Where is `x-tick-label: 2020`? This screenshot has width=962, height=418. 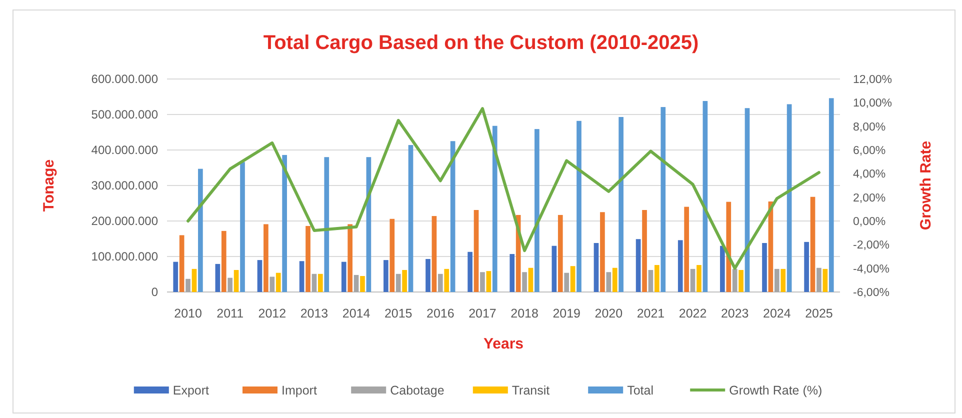 x-tick-label: 2020 is located at coordinates (608, 313).